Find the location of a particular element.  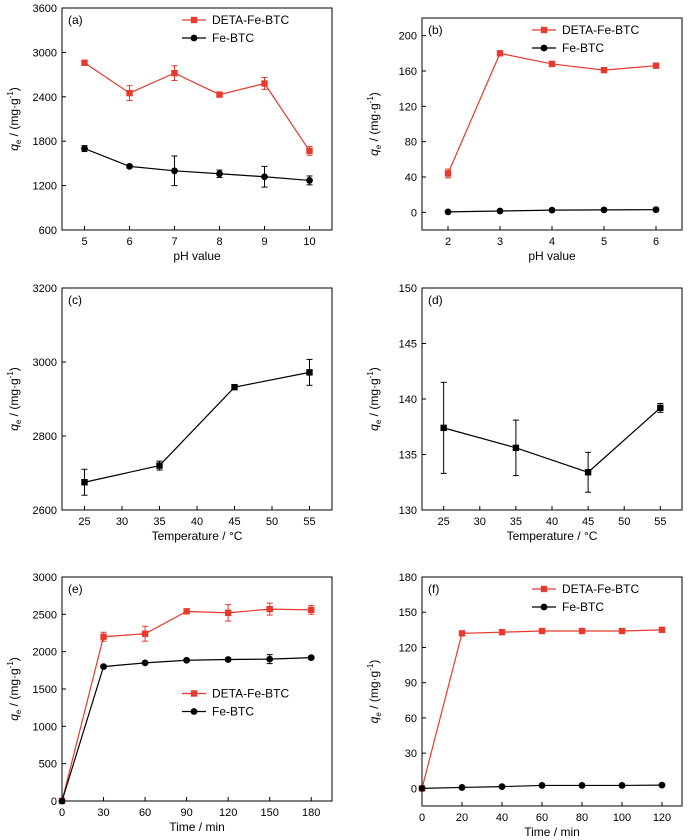

x-tick-label: 20 is located at coordinates (462, 818).